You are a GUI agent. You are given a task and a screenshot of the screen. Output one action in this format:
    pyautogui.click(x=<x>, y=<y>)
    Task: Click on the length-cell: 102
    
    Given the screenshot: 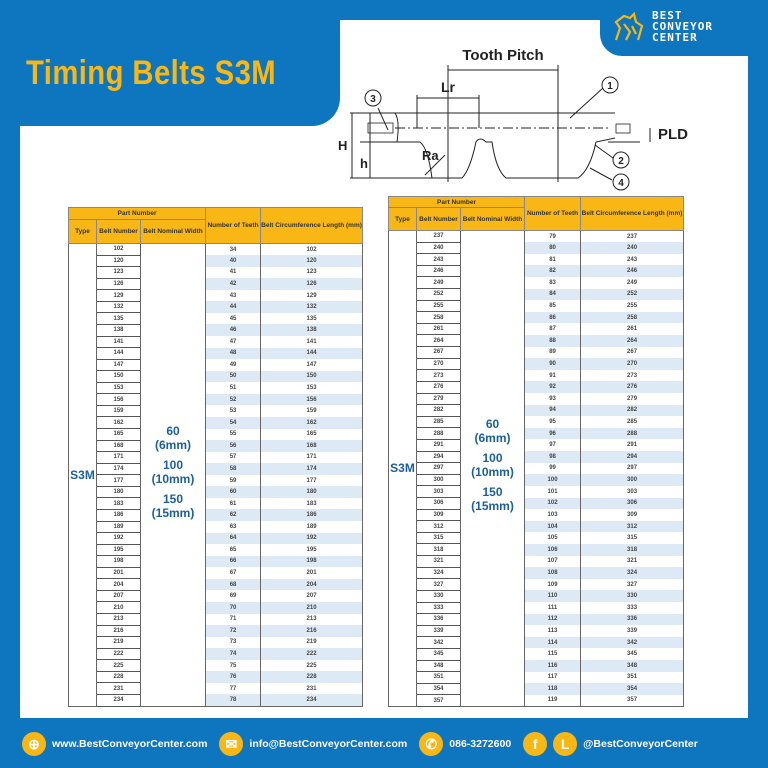 What is the action you would take?
    pyautogui.click(x=312, y=249)
    